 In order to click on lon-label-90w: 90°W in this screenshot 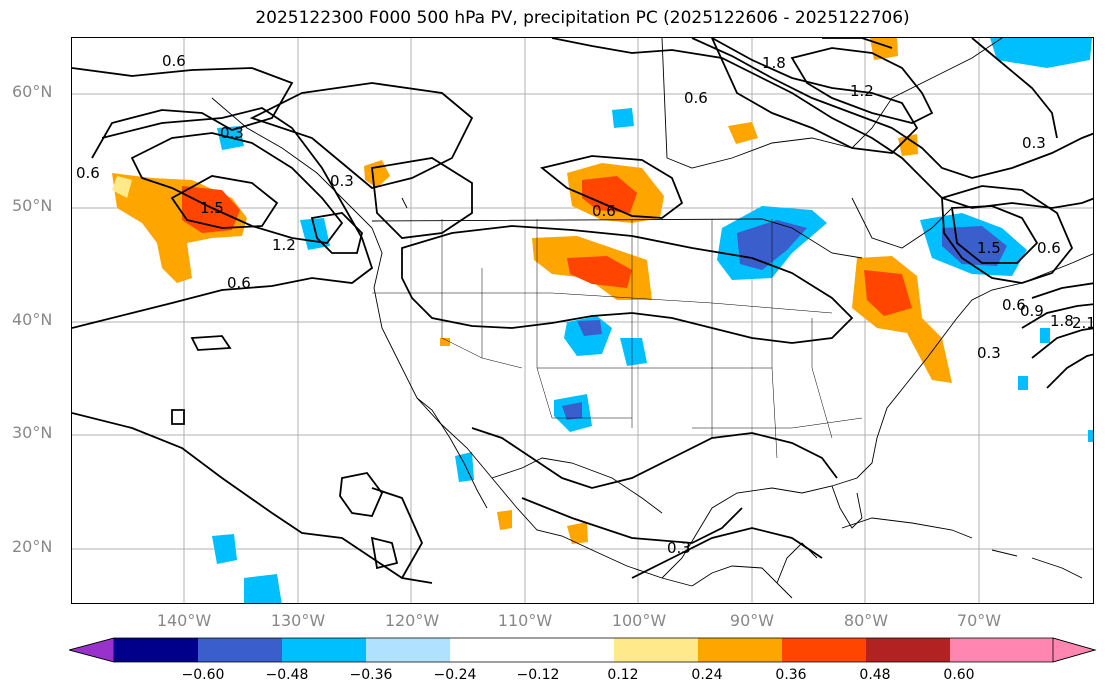, I will do `click(752, 620)`.